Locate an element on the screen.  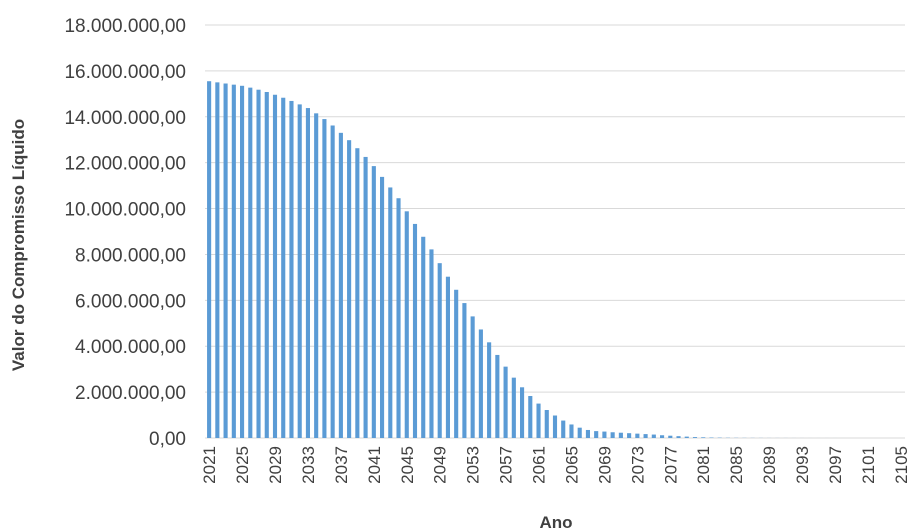
x-tick-label: 2077 is located at coordinates (670, 465).